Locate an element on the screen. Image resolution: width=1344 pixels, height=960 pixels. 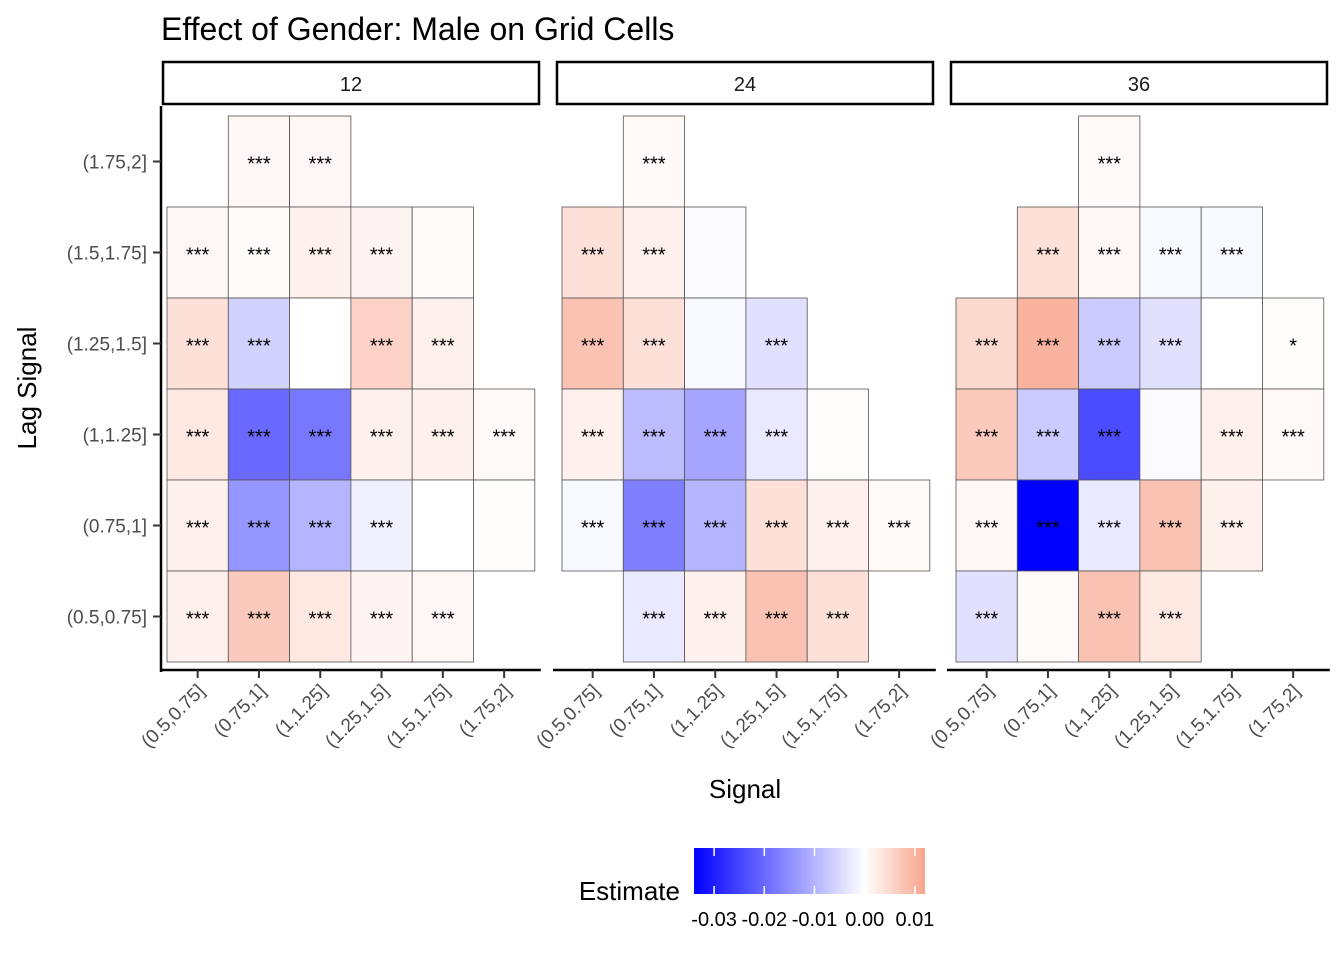
facet-strip-label: 24 is located at coordinates (745, 85).